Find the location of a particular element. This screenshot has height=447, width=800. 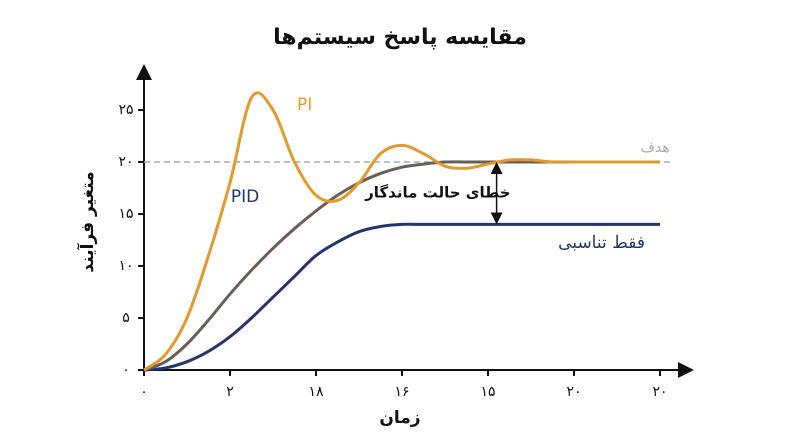

x-tick-label: ۱۸ is located at coordinates (316, 392).